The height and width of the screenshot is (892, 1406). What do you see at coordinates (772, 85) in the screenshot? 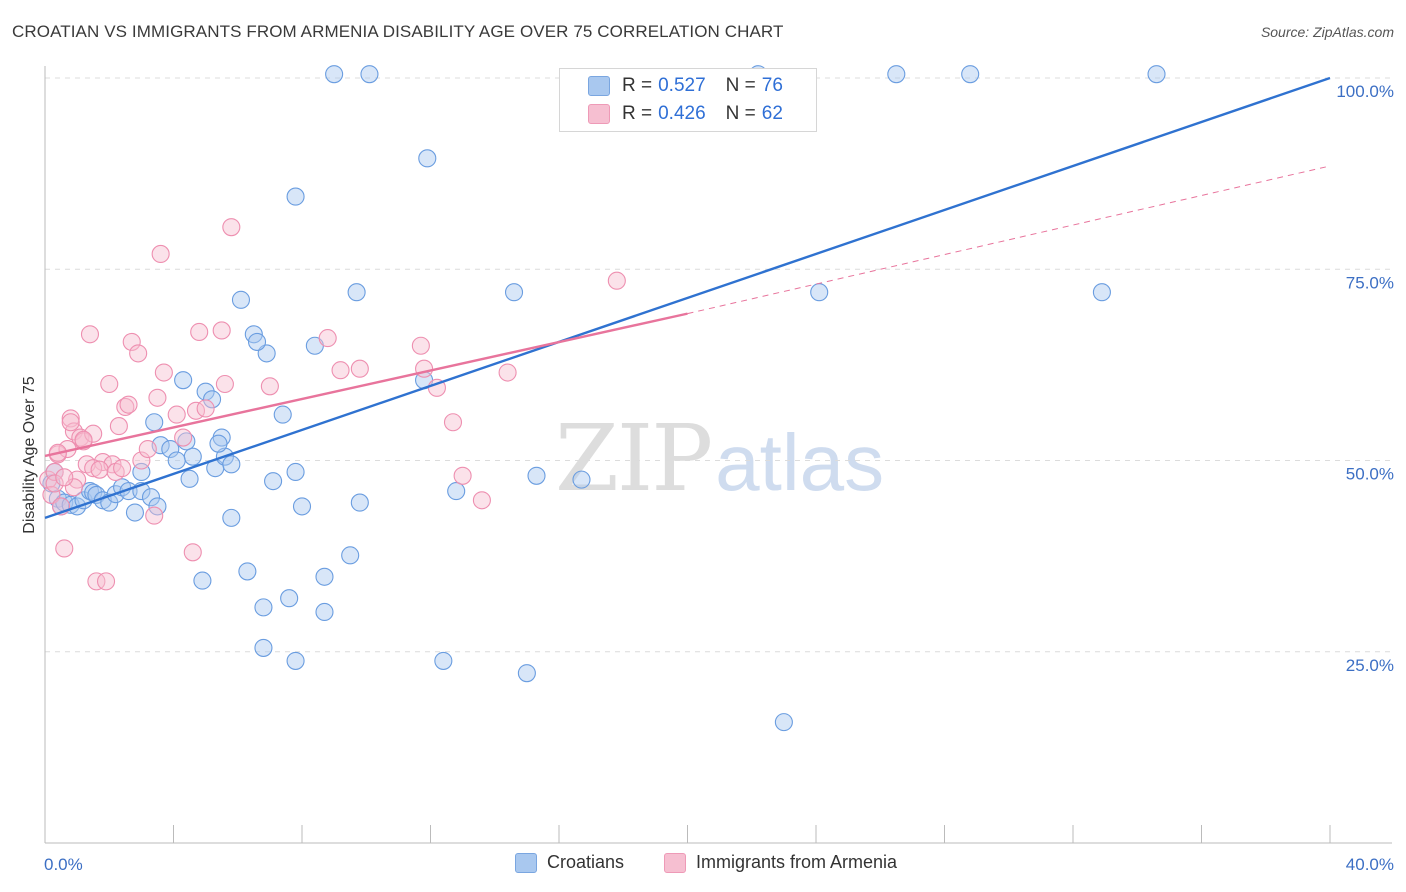
I see `legend-n-value: 76` at bounding box center [772, 85].